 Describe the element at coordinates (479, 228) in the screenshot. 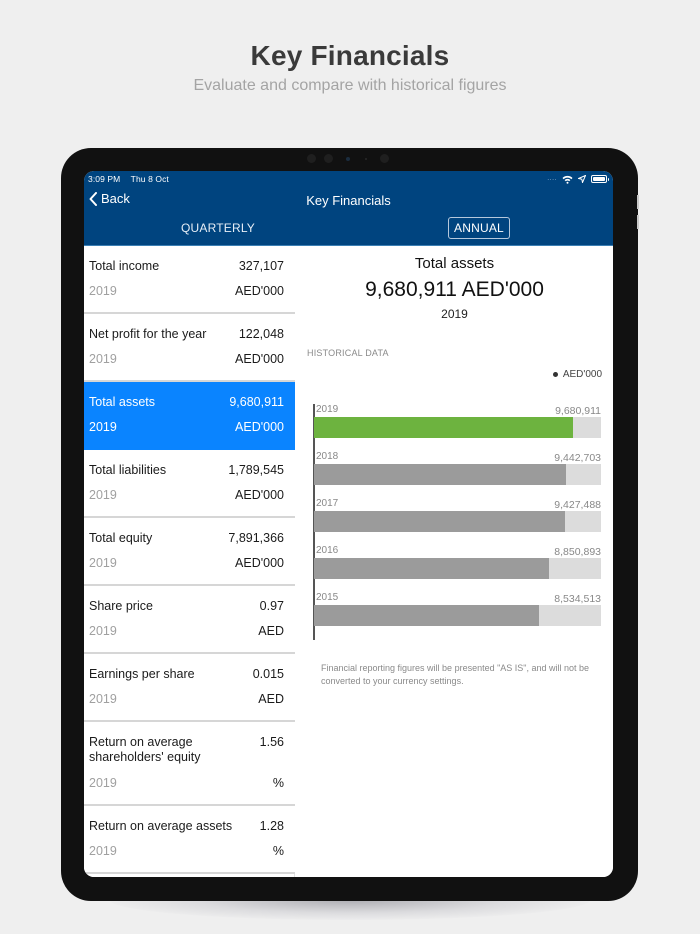

I see `tab-annual: ANNUAL` at that location.